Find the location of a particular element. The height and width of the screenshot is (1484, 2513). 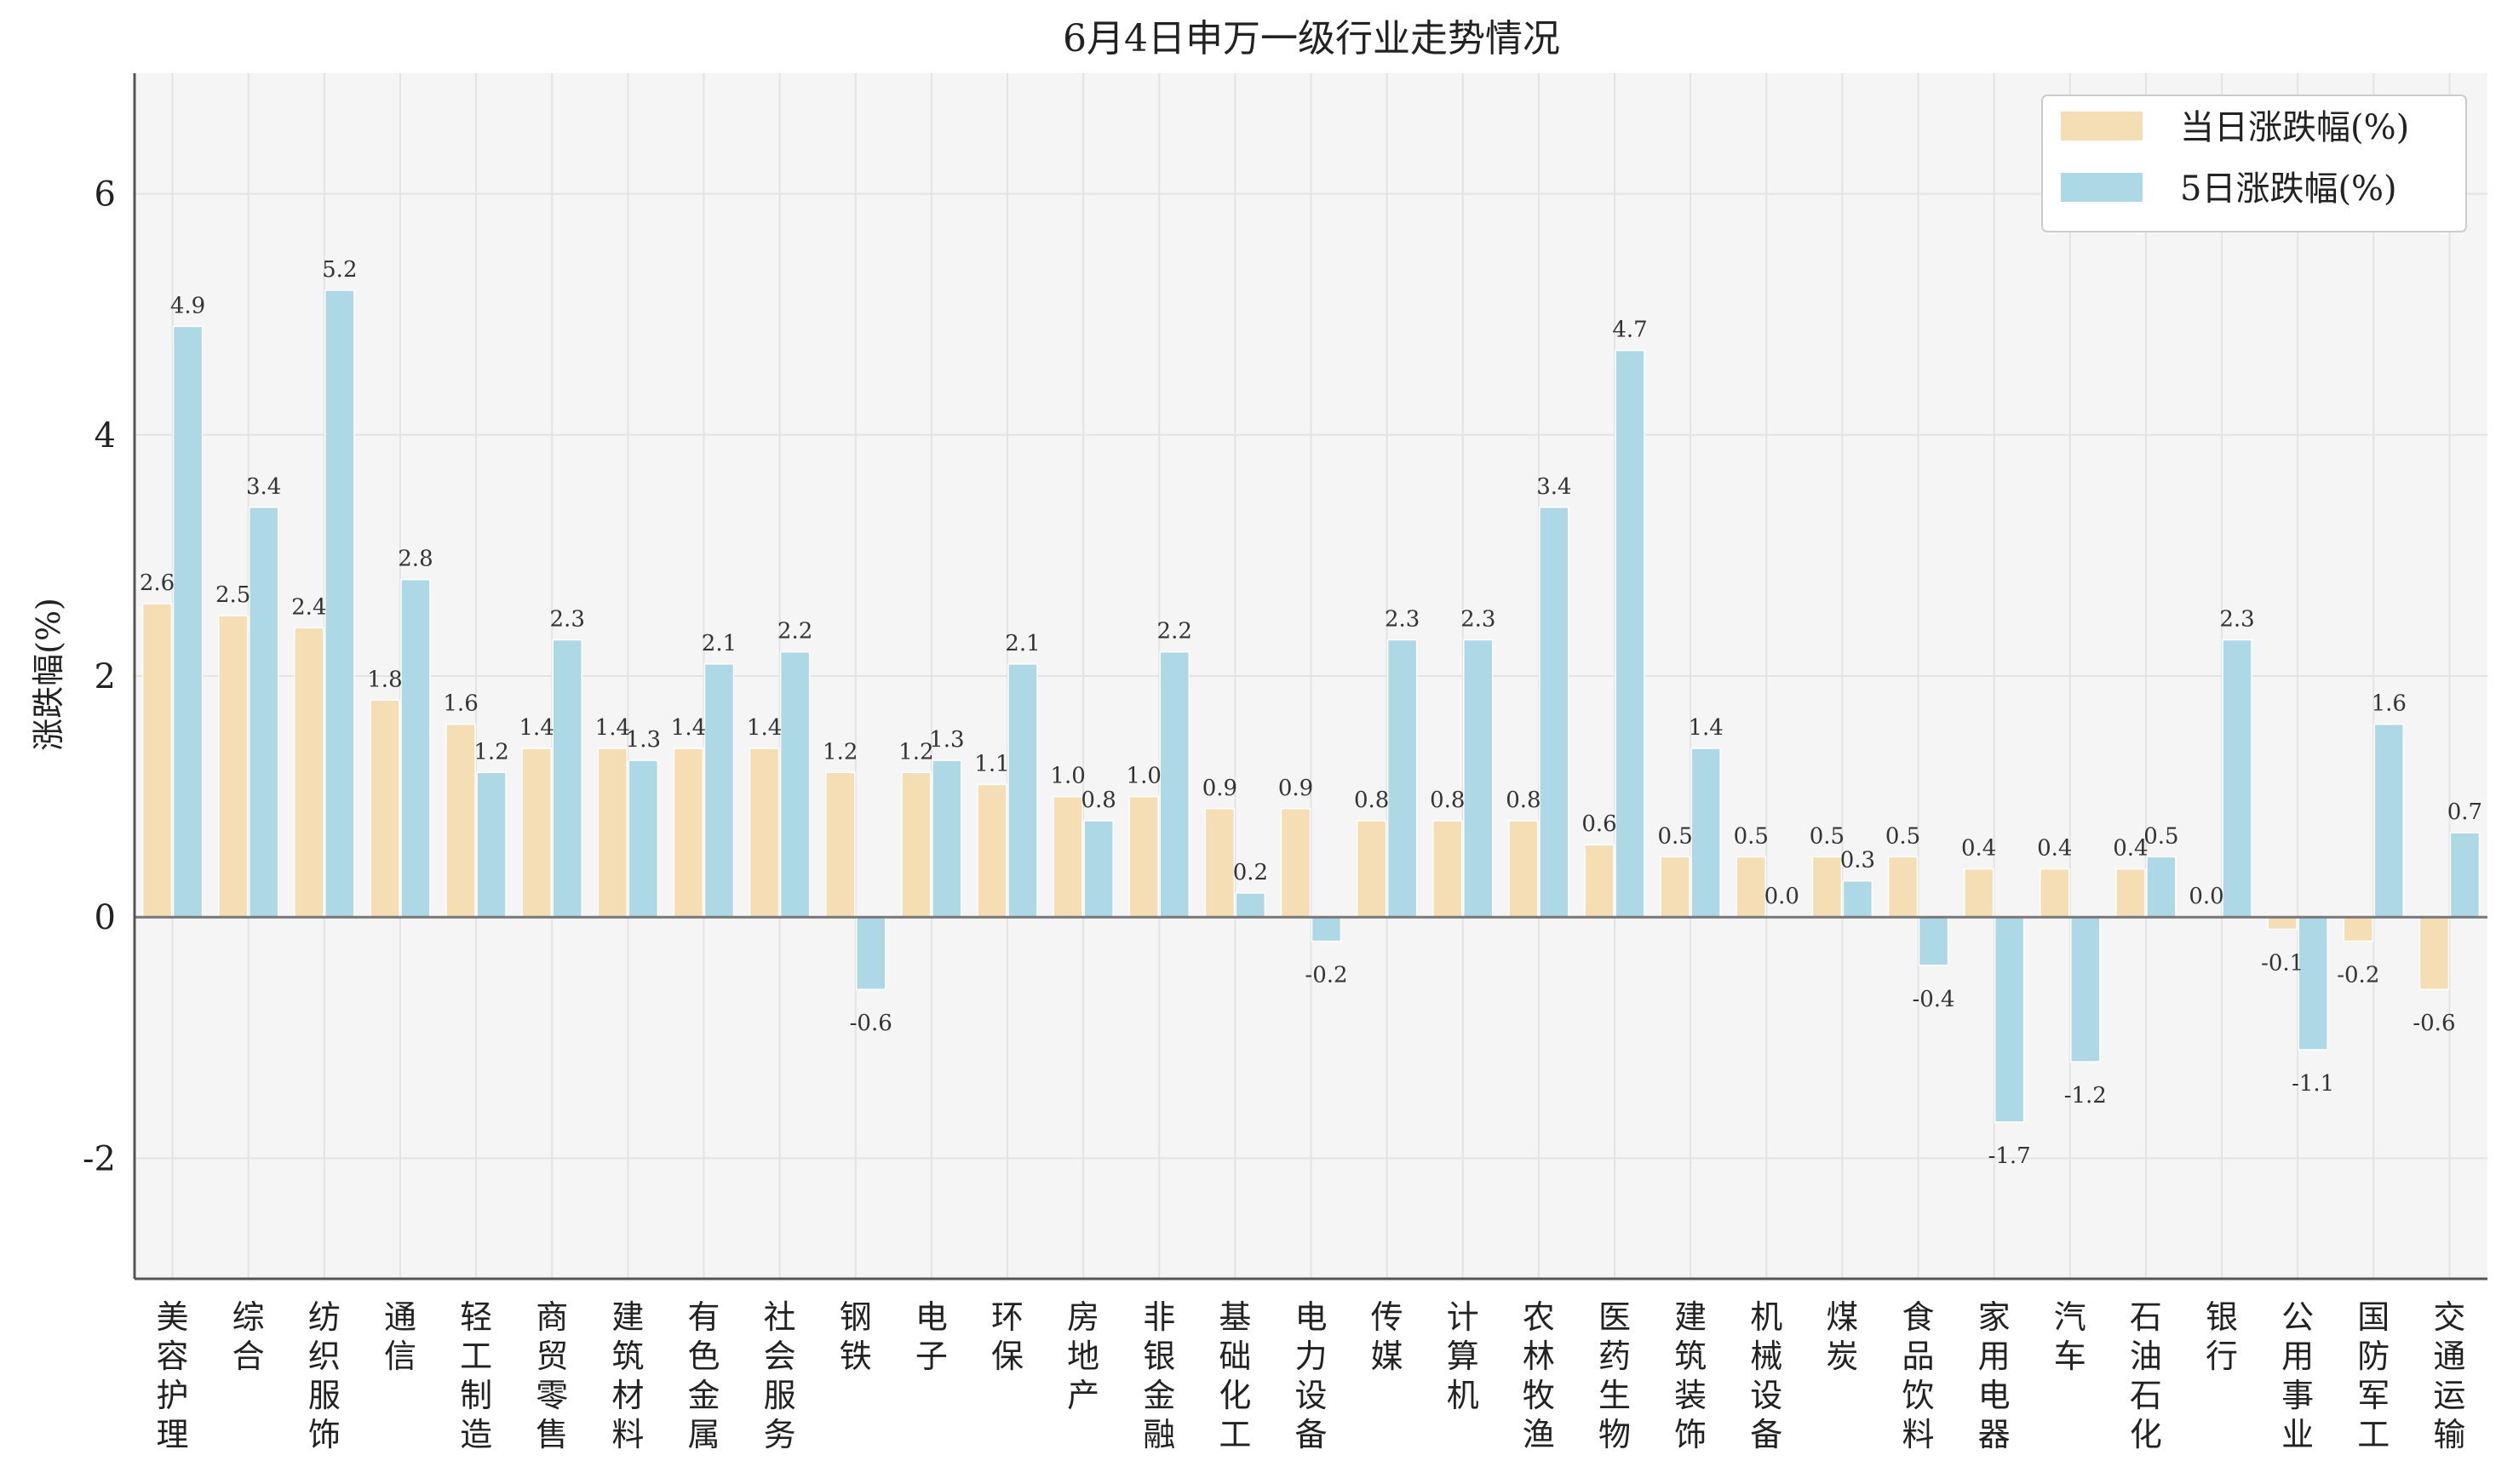

data-label-5day: 2.1 is located at coordinates (719, 644).